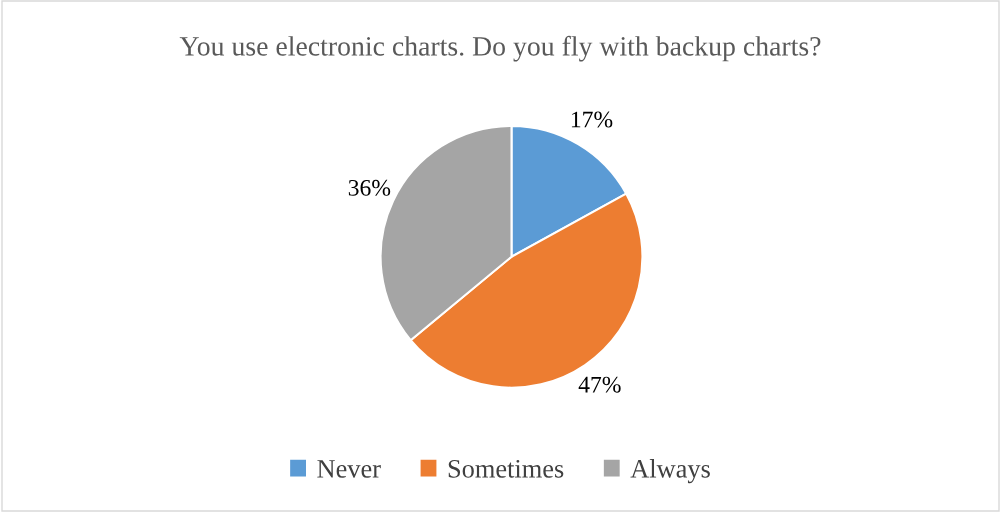  What do you see at coordinates (349, 469) in the screenshot?
I see `legend-label: Never` at bounding box center [349, 469].